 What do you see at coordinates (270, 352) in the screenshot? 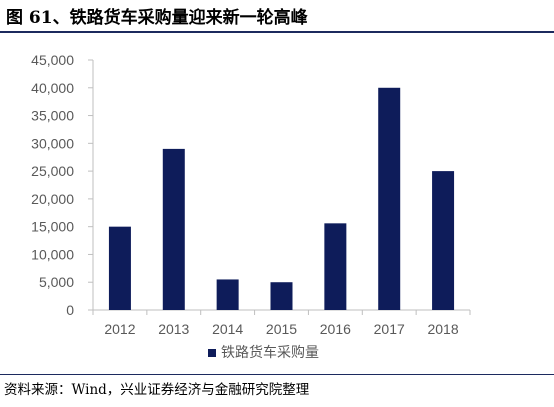
I see `legend-label: 铁路货车采购量` at bounding box center [270, 352].